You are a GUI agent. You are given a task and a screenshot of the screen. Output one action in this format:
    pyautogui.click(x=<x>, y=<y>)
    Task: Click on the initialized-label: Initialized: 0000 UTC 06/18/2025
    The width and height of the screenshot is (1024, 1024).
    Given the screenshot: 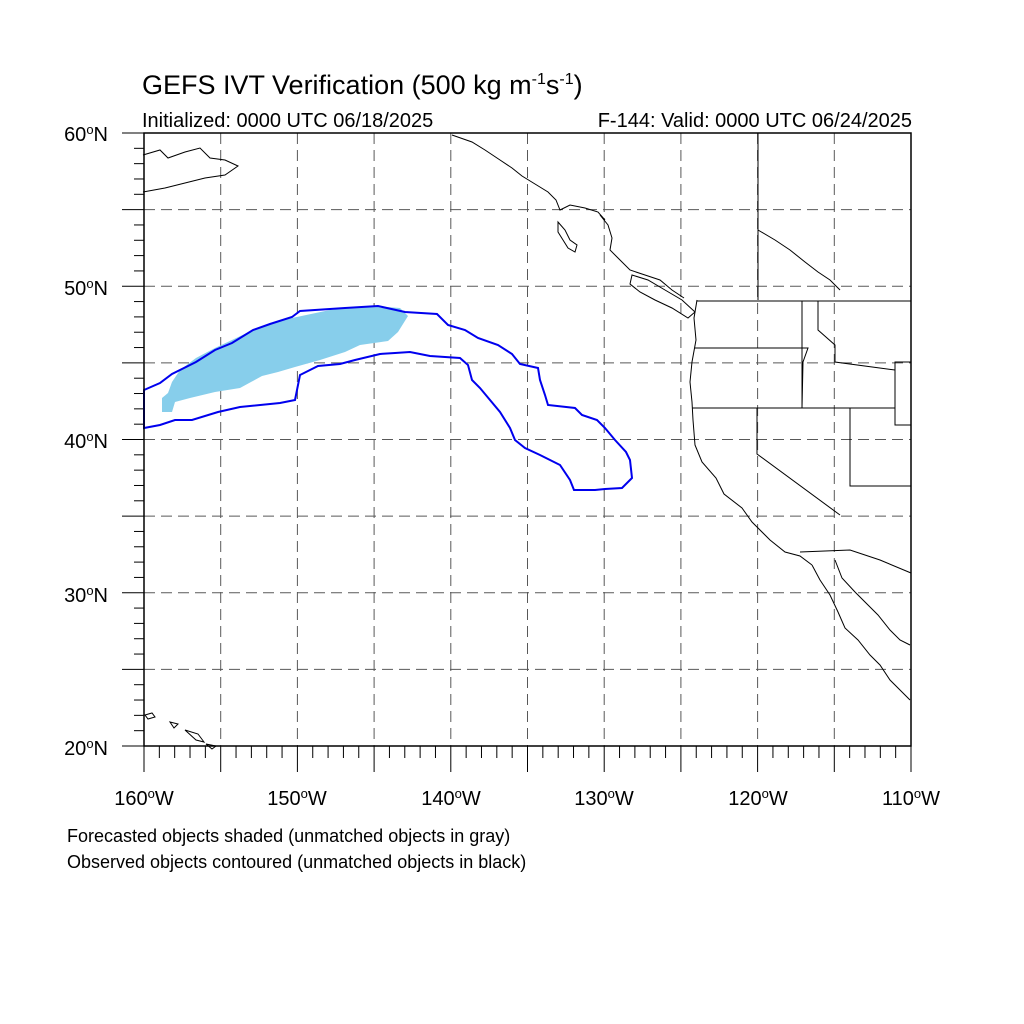 What is the action you would take?
    pyautogui.click(x=288, y=121)
    